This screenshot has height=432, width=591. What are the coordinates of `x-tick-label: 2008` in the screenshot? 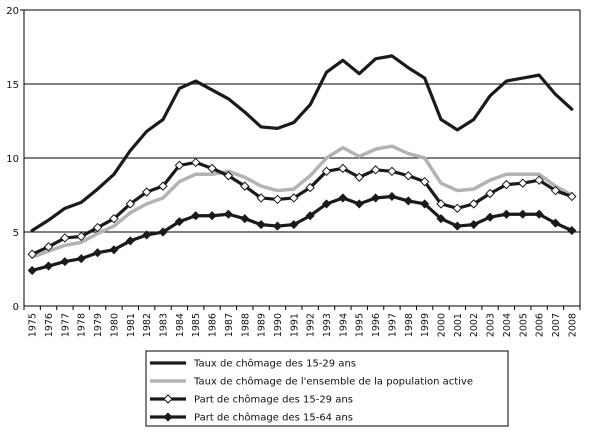 It's located at (572, 325).